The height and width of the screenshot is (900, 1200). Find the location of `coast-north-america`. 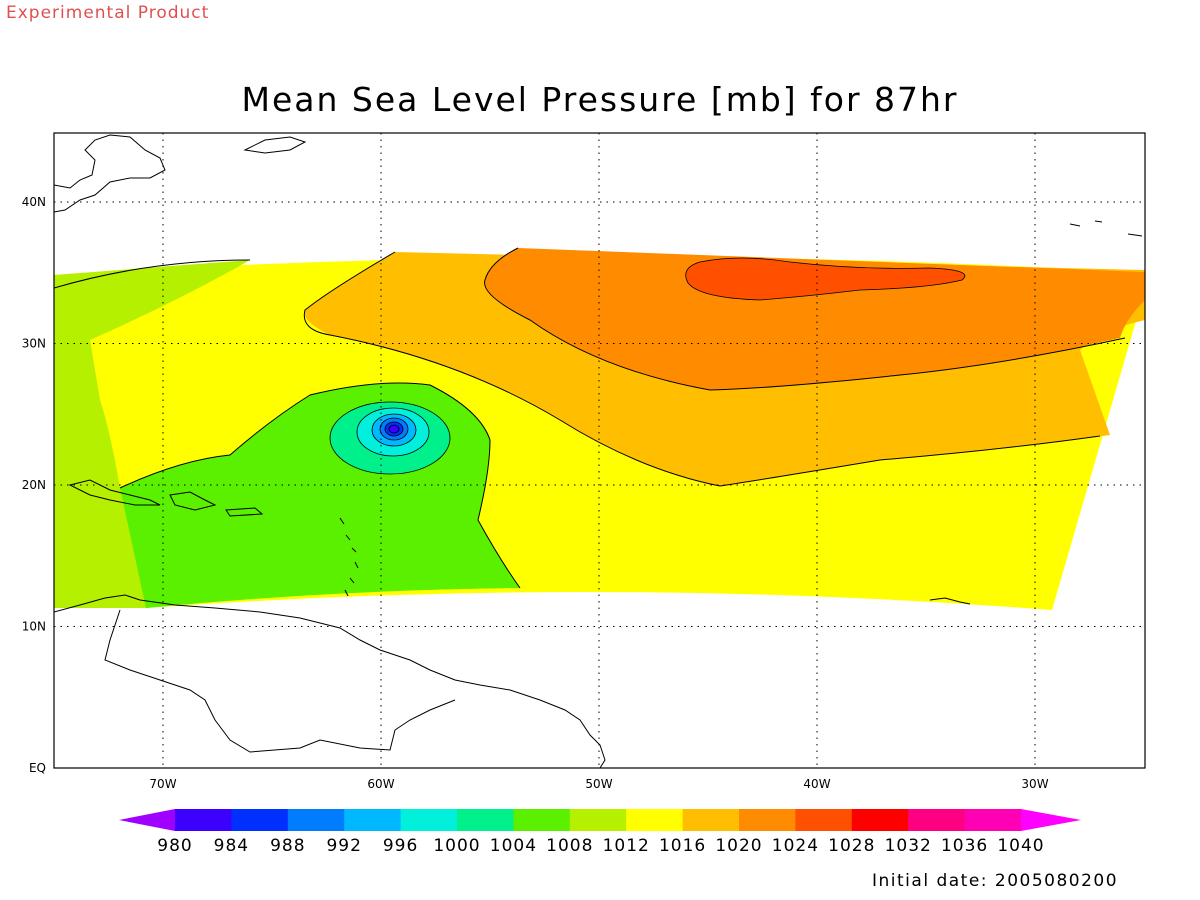

coast-north-america is located at coordinates (110, 173).